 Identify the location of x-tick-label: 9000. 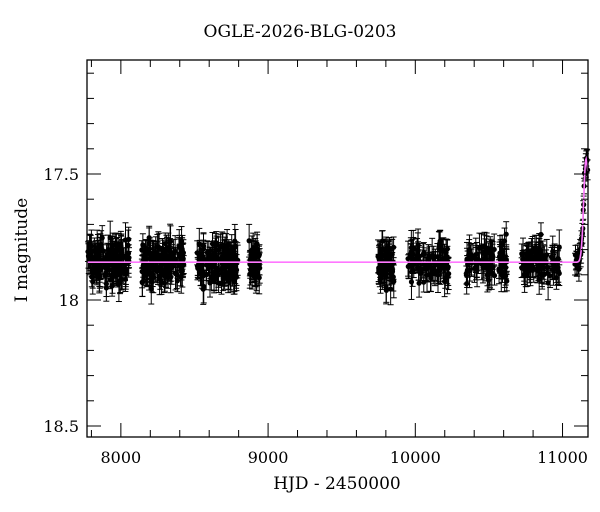
(268, 457).